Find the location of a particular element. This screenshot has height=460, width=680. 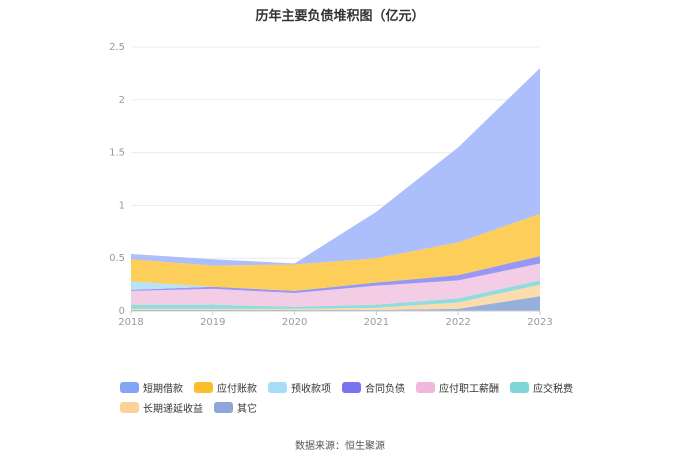

legend-item: 应付账款 is located at coordinates (225, 387).